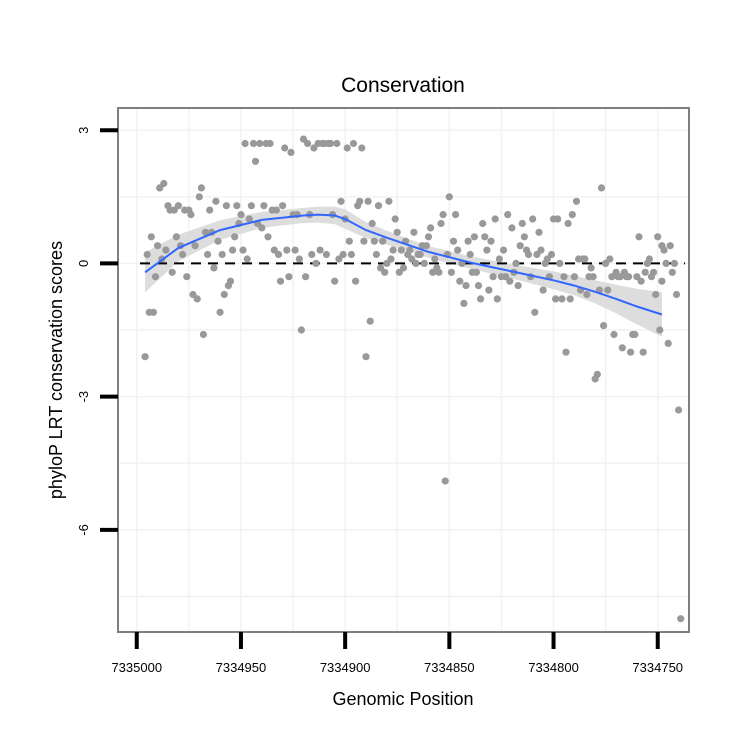 The height and width of the screenshot is (750, 750). What do you see at coordinates (83, 263) in the screenshot?
I see `y-tick-label: 0` at bounding box center [83, 263].